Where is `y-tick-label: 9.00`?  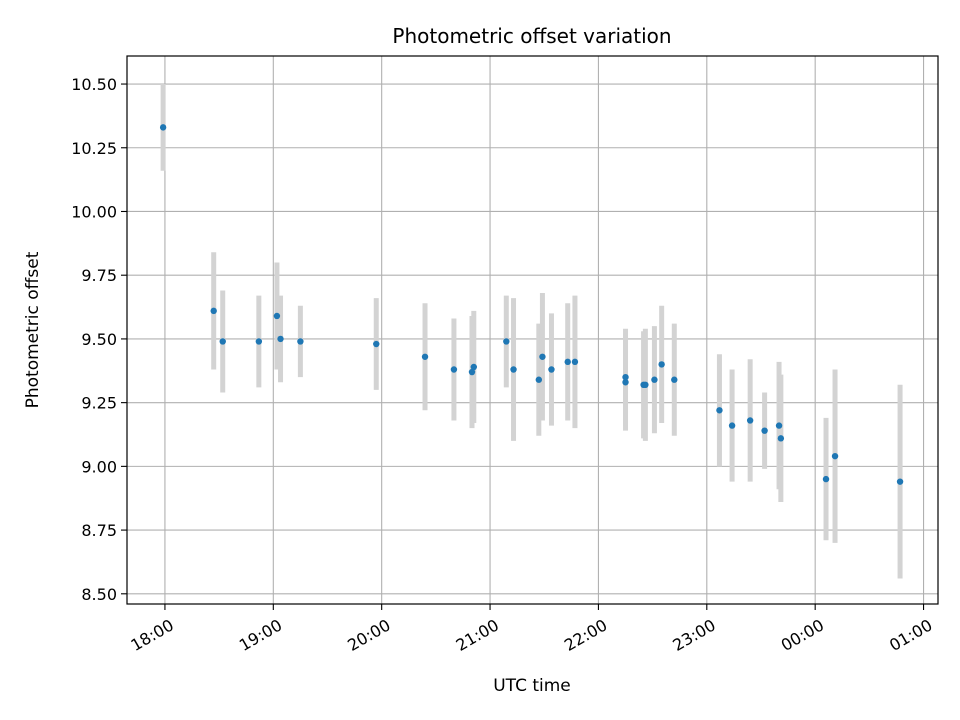 y-tick-label: 9.00 is located at coordinates (99, 466).